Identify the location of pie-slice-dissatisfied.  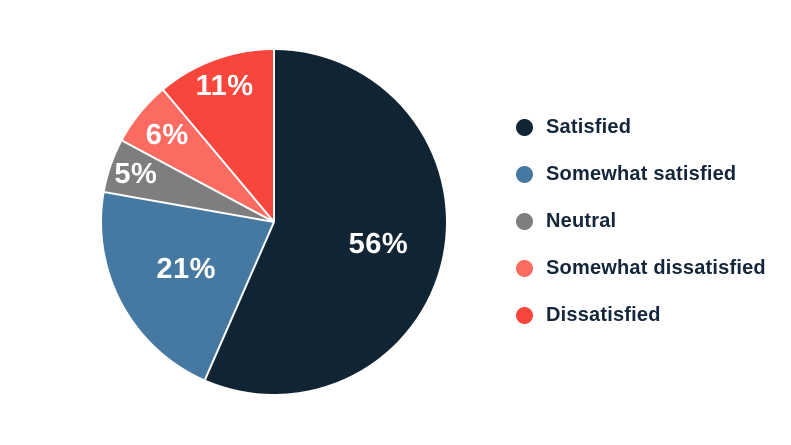
(218, 136).